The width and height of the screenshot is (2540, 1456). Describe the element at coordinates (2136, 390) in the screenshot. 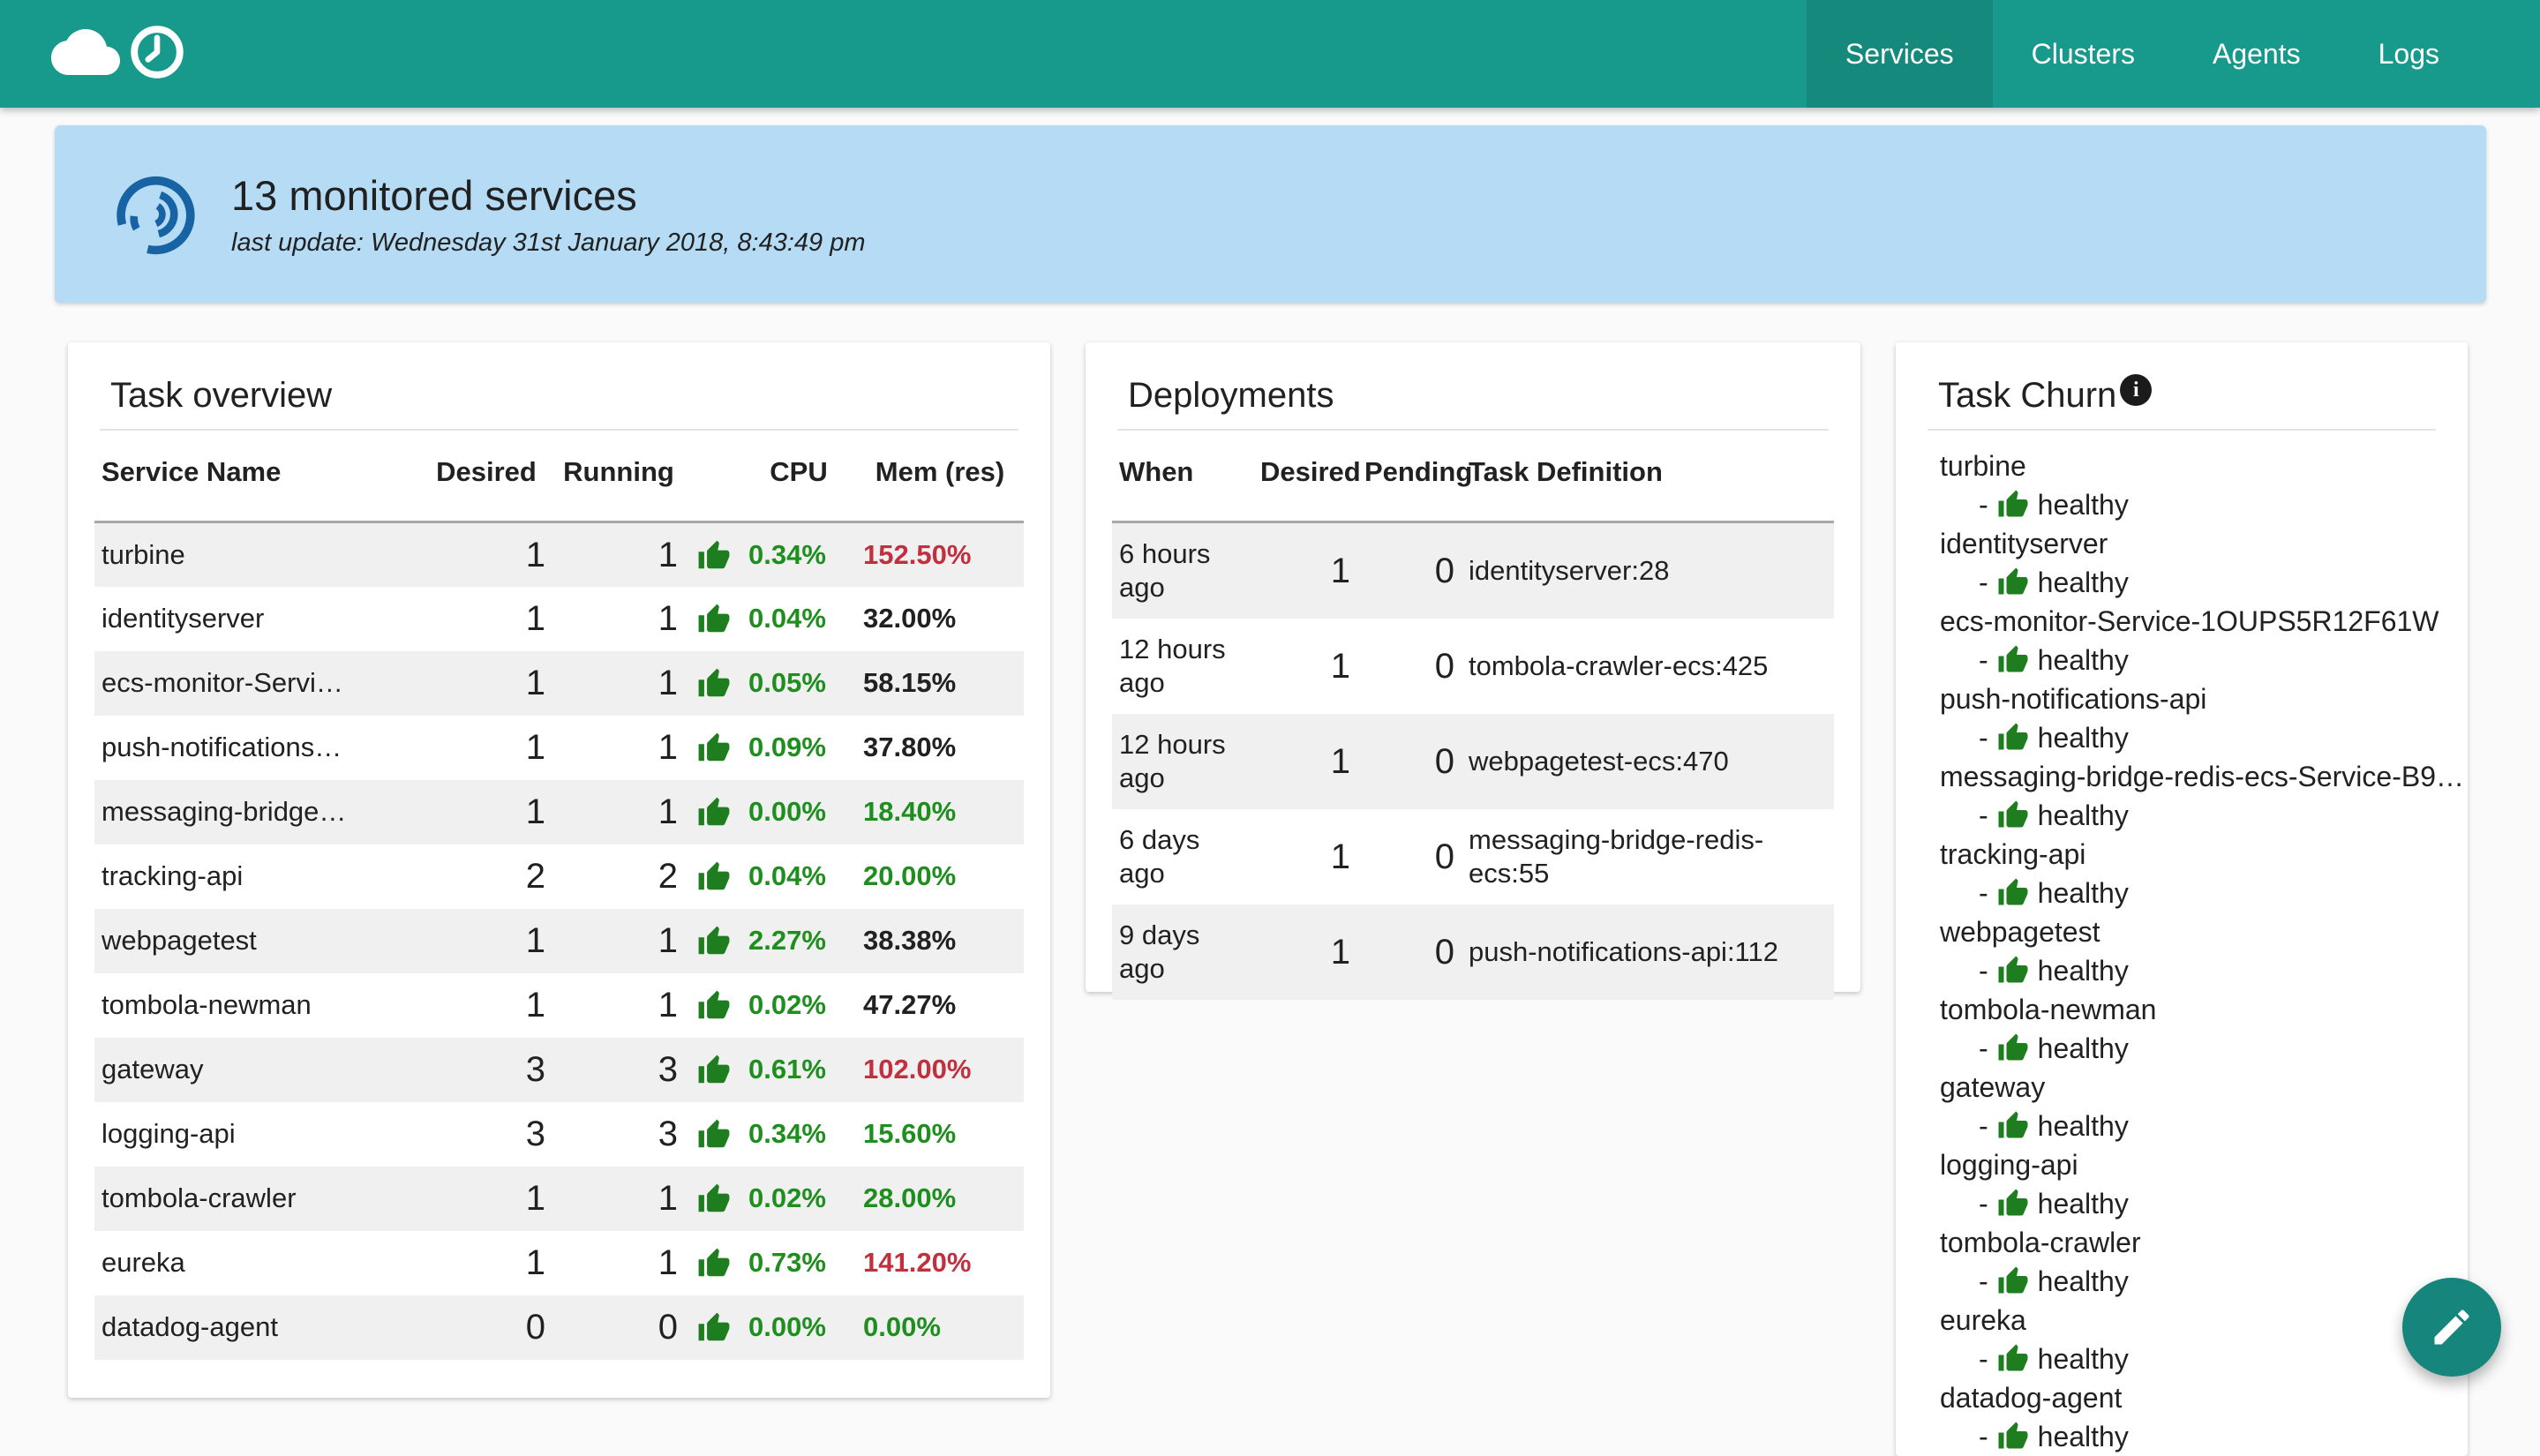

I see `info-icon: i` at that location.